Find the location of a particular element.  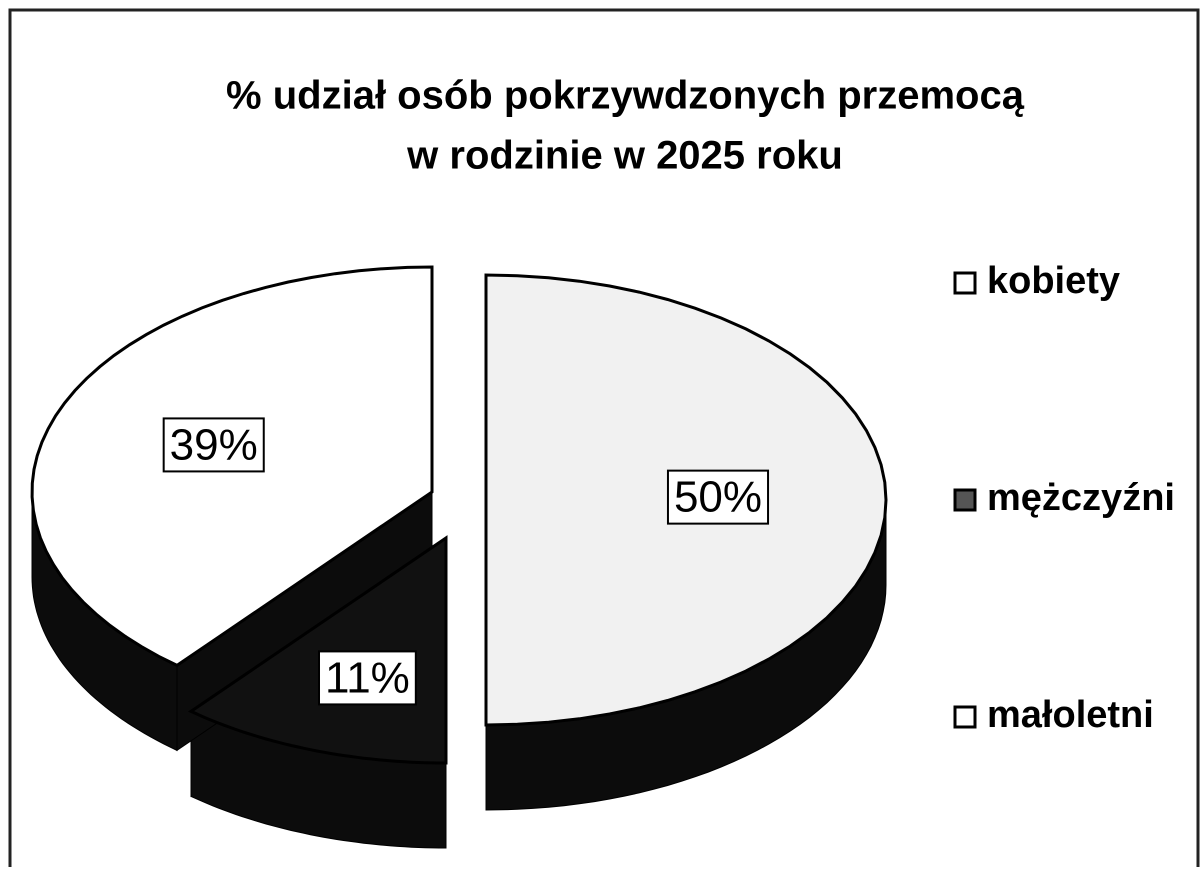

data-label: 11% is located at coordinates (367, 677).